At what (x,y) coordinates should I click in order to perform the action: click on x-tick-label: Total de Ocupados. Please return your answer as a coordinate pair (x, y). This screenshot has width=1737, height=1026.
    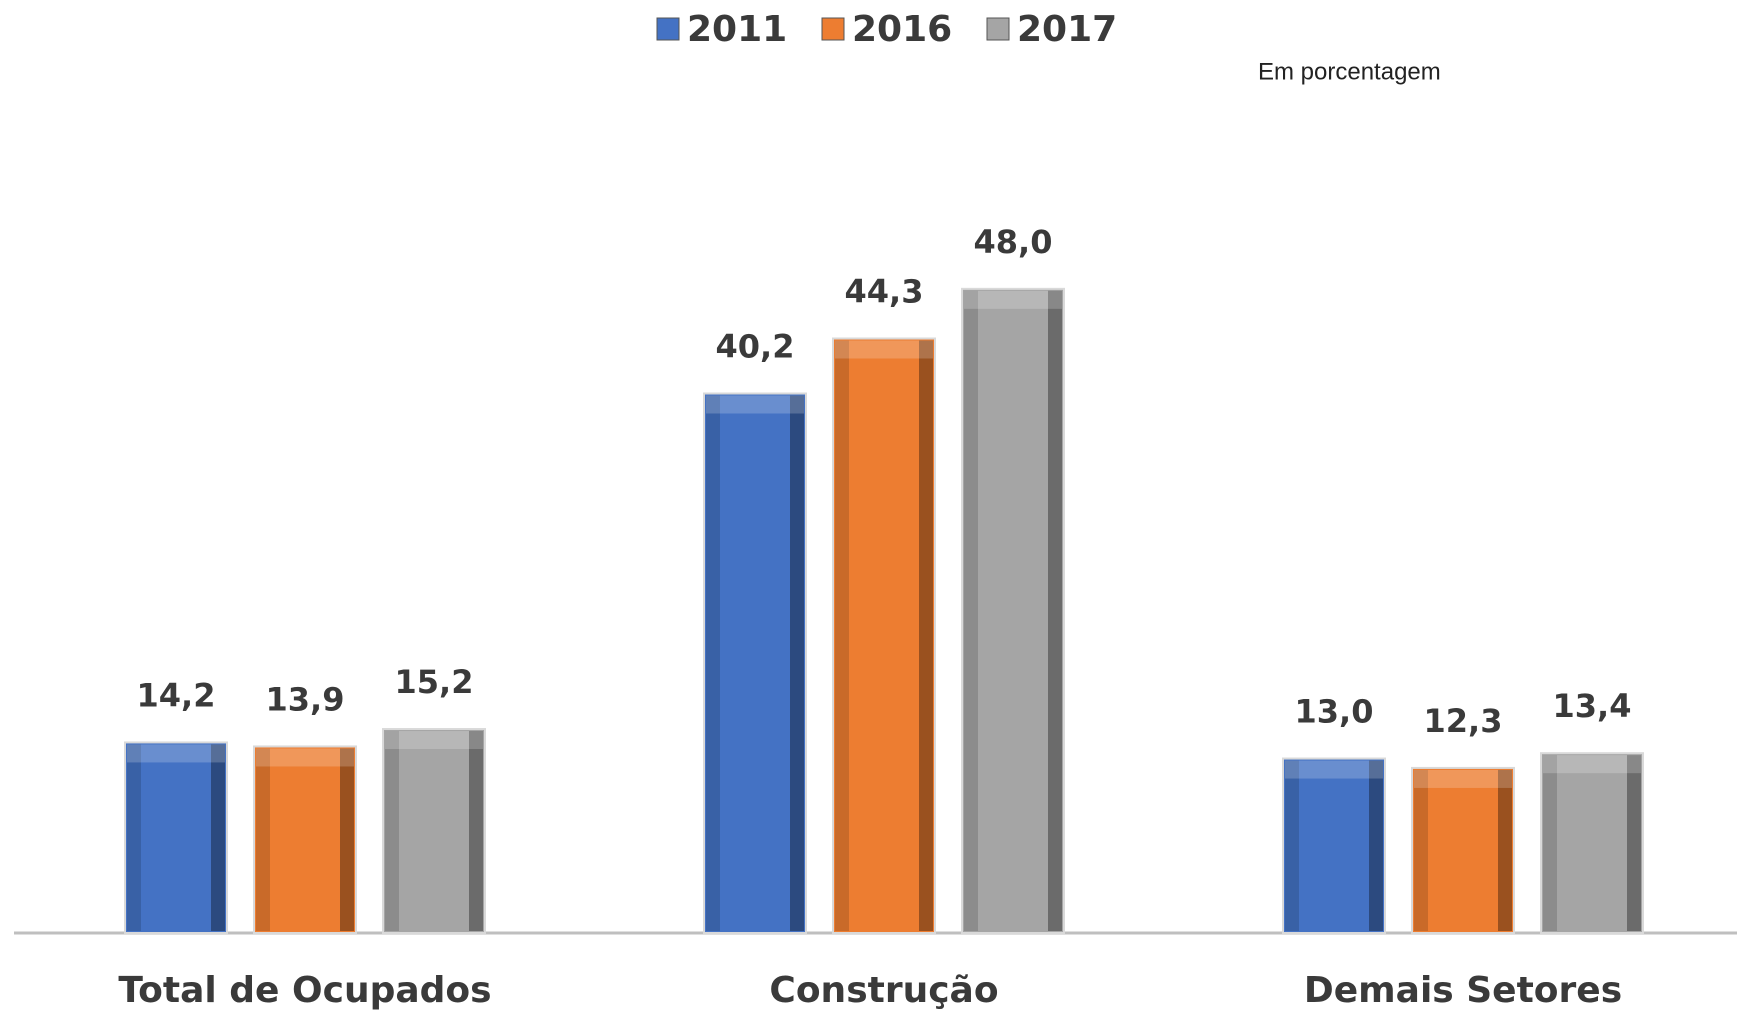
    Looking at the image, I should click on (304, 990).